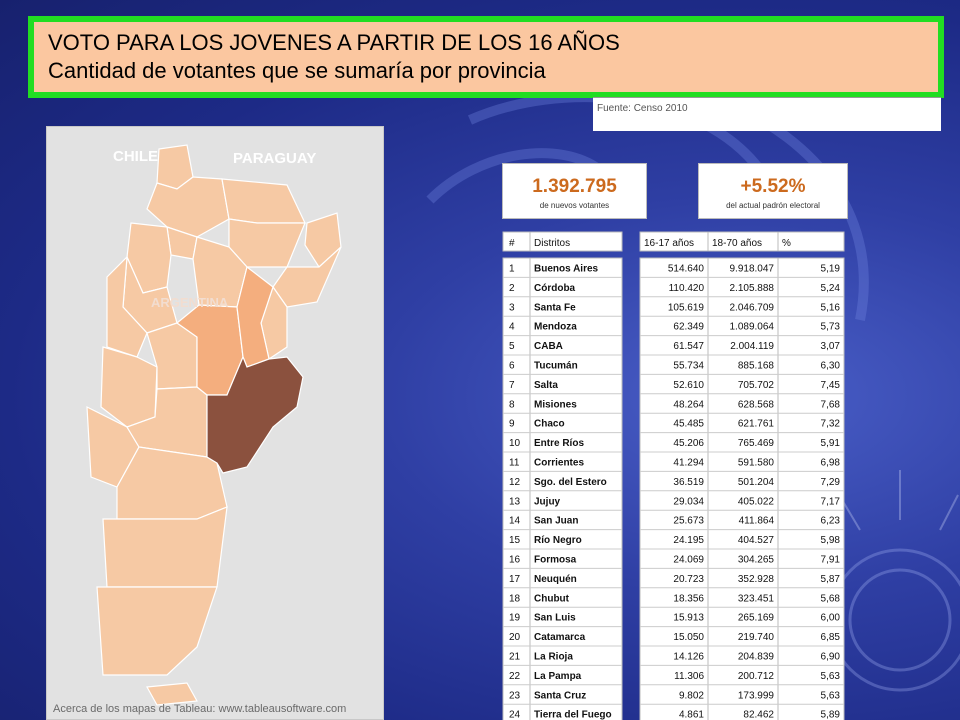 Image resolution: width=960 pixels, height=720 pixels. What do you see at coordinates (515, 598) in the screenshot?
I see `row-rank: 18` at bounding box center [515, 598].